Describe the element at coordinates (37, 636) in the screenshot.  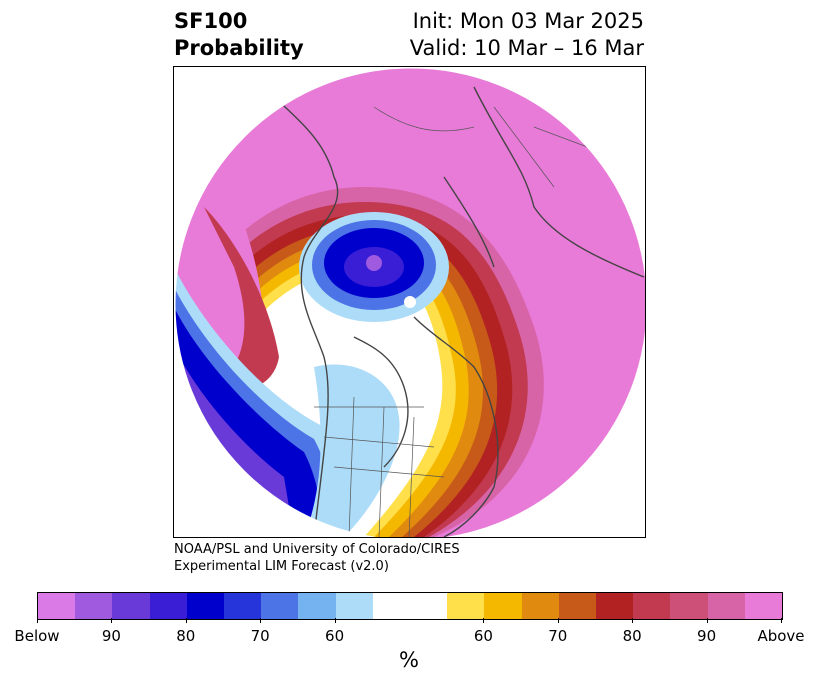
I see `colorbar-tick-label: Below` at that location.